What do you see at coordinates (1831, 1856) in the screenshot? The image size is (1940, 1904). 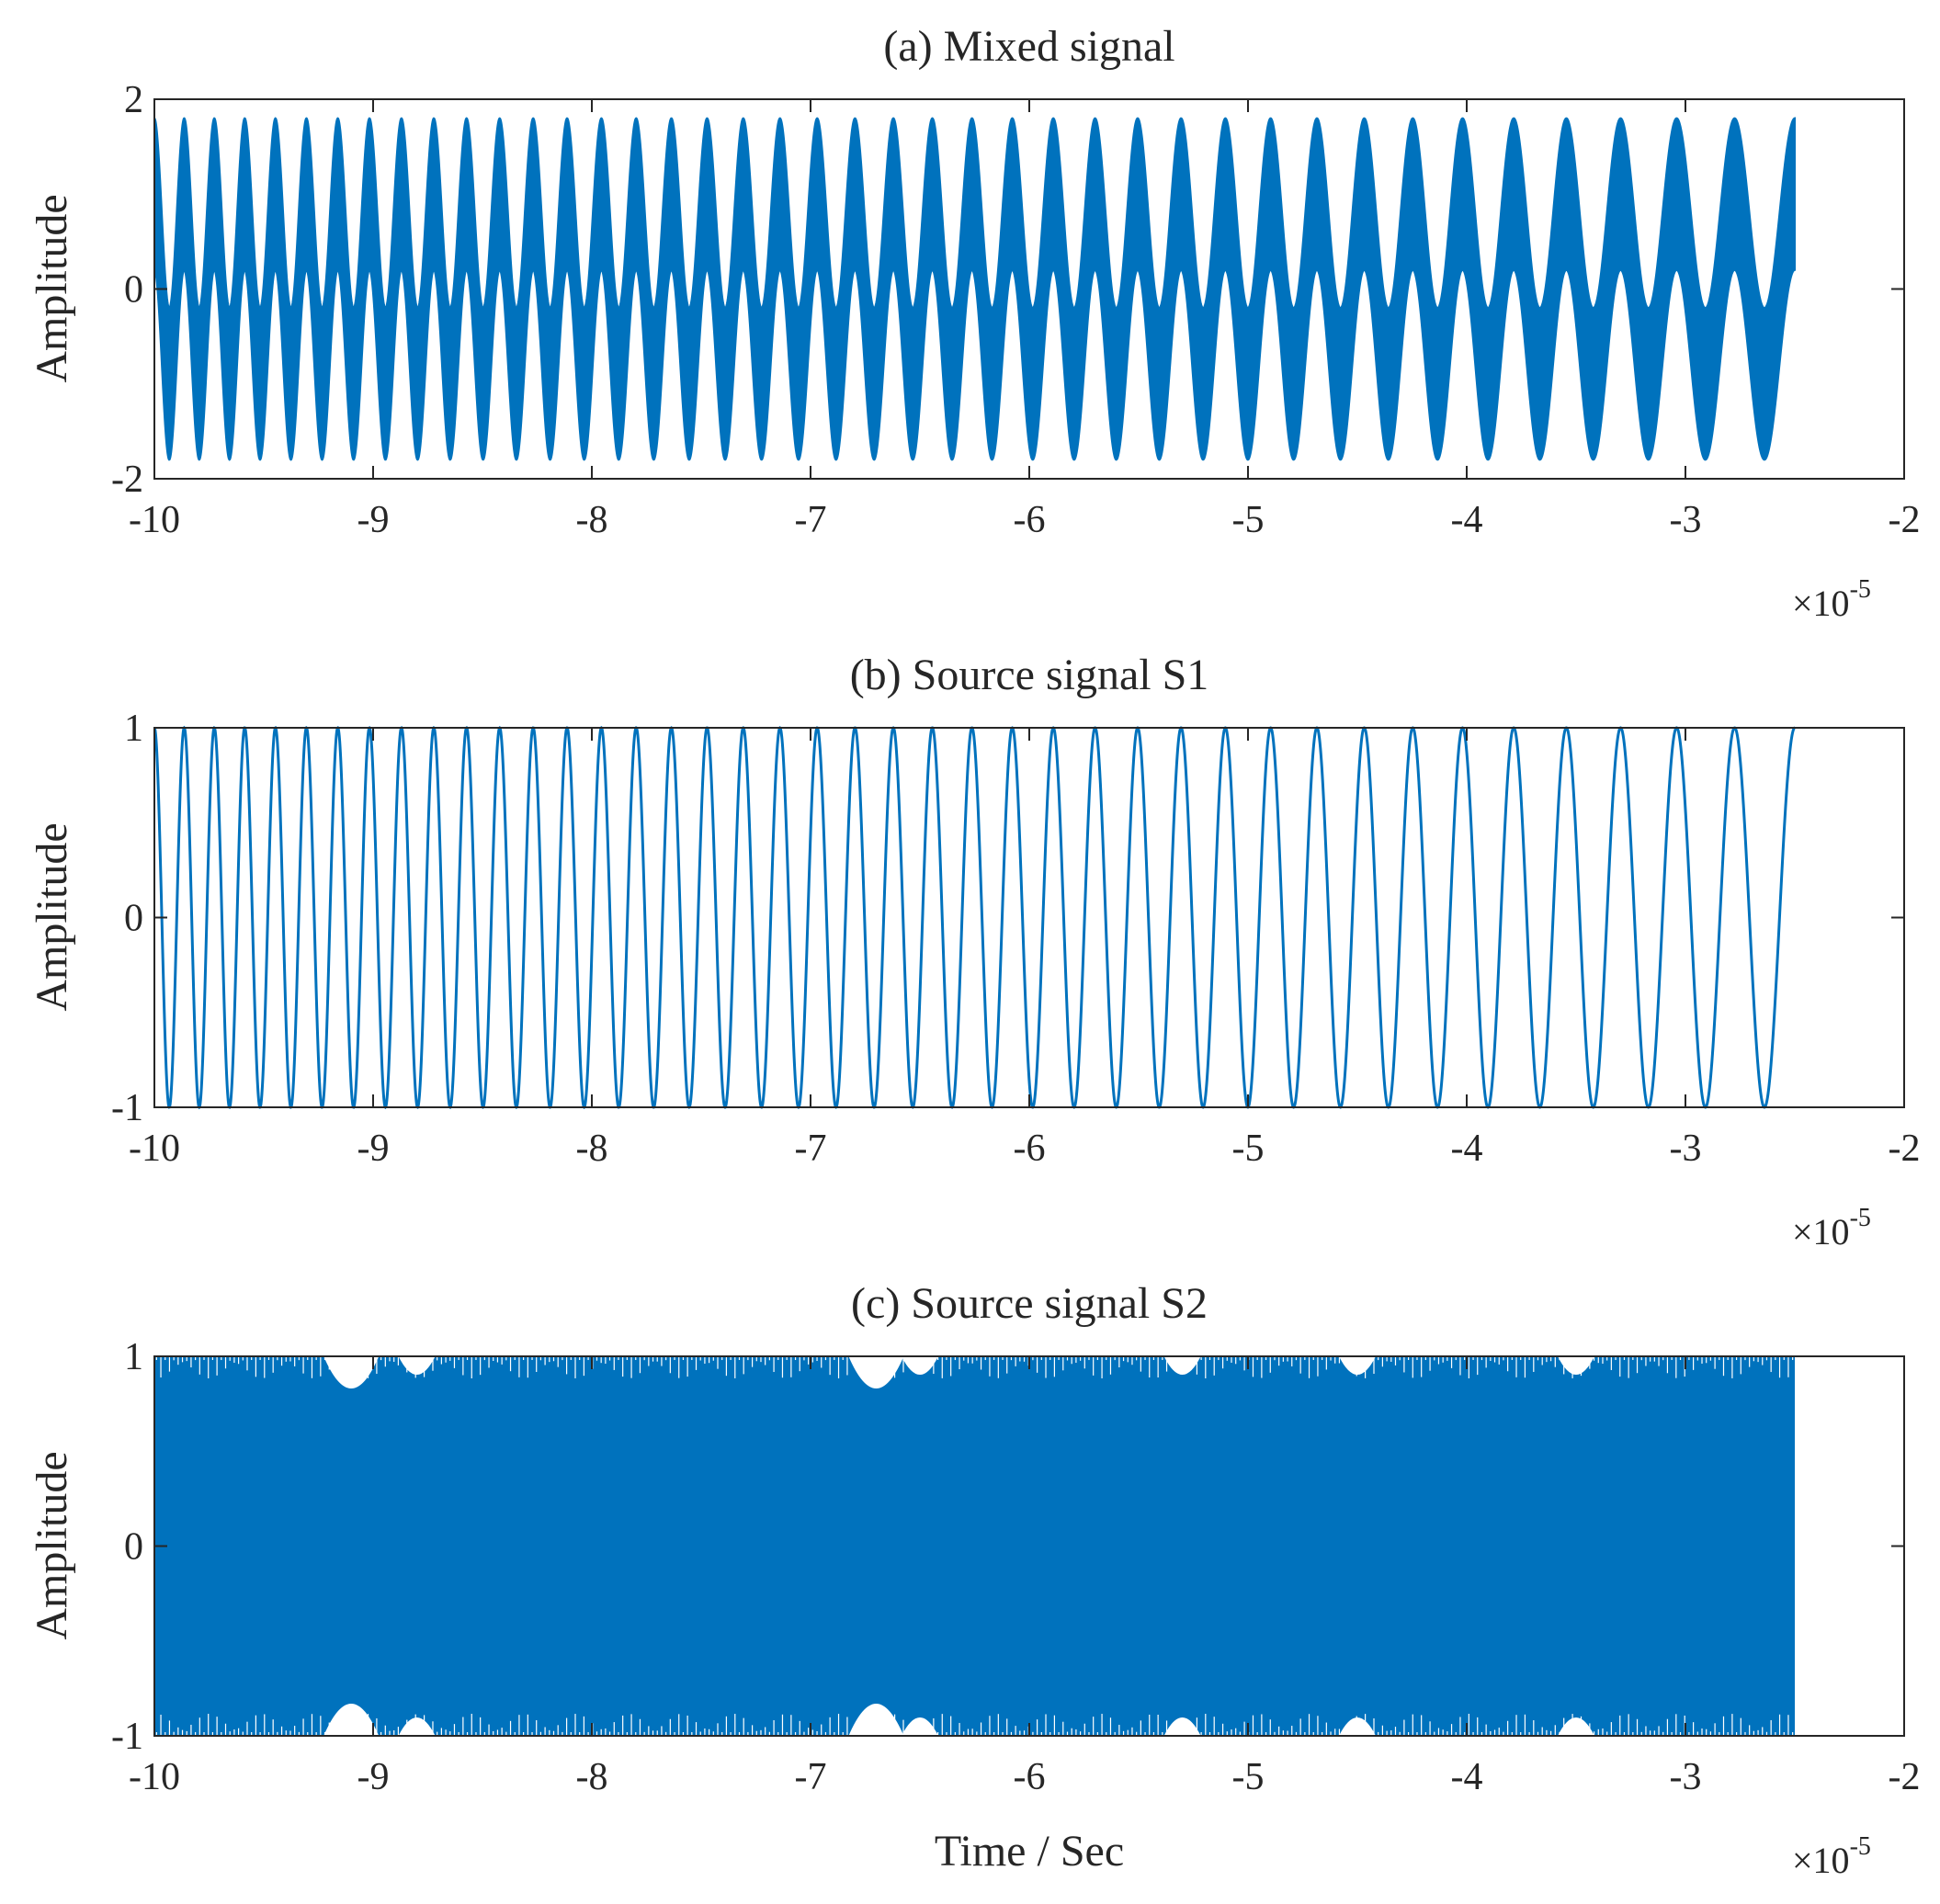 I see `panel-c-x-exponent: ×10⁻⁵` at bounding box center [1831, 1856].